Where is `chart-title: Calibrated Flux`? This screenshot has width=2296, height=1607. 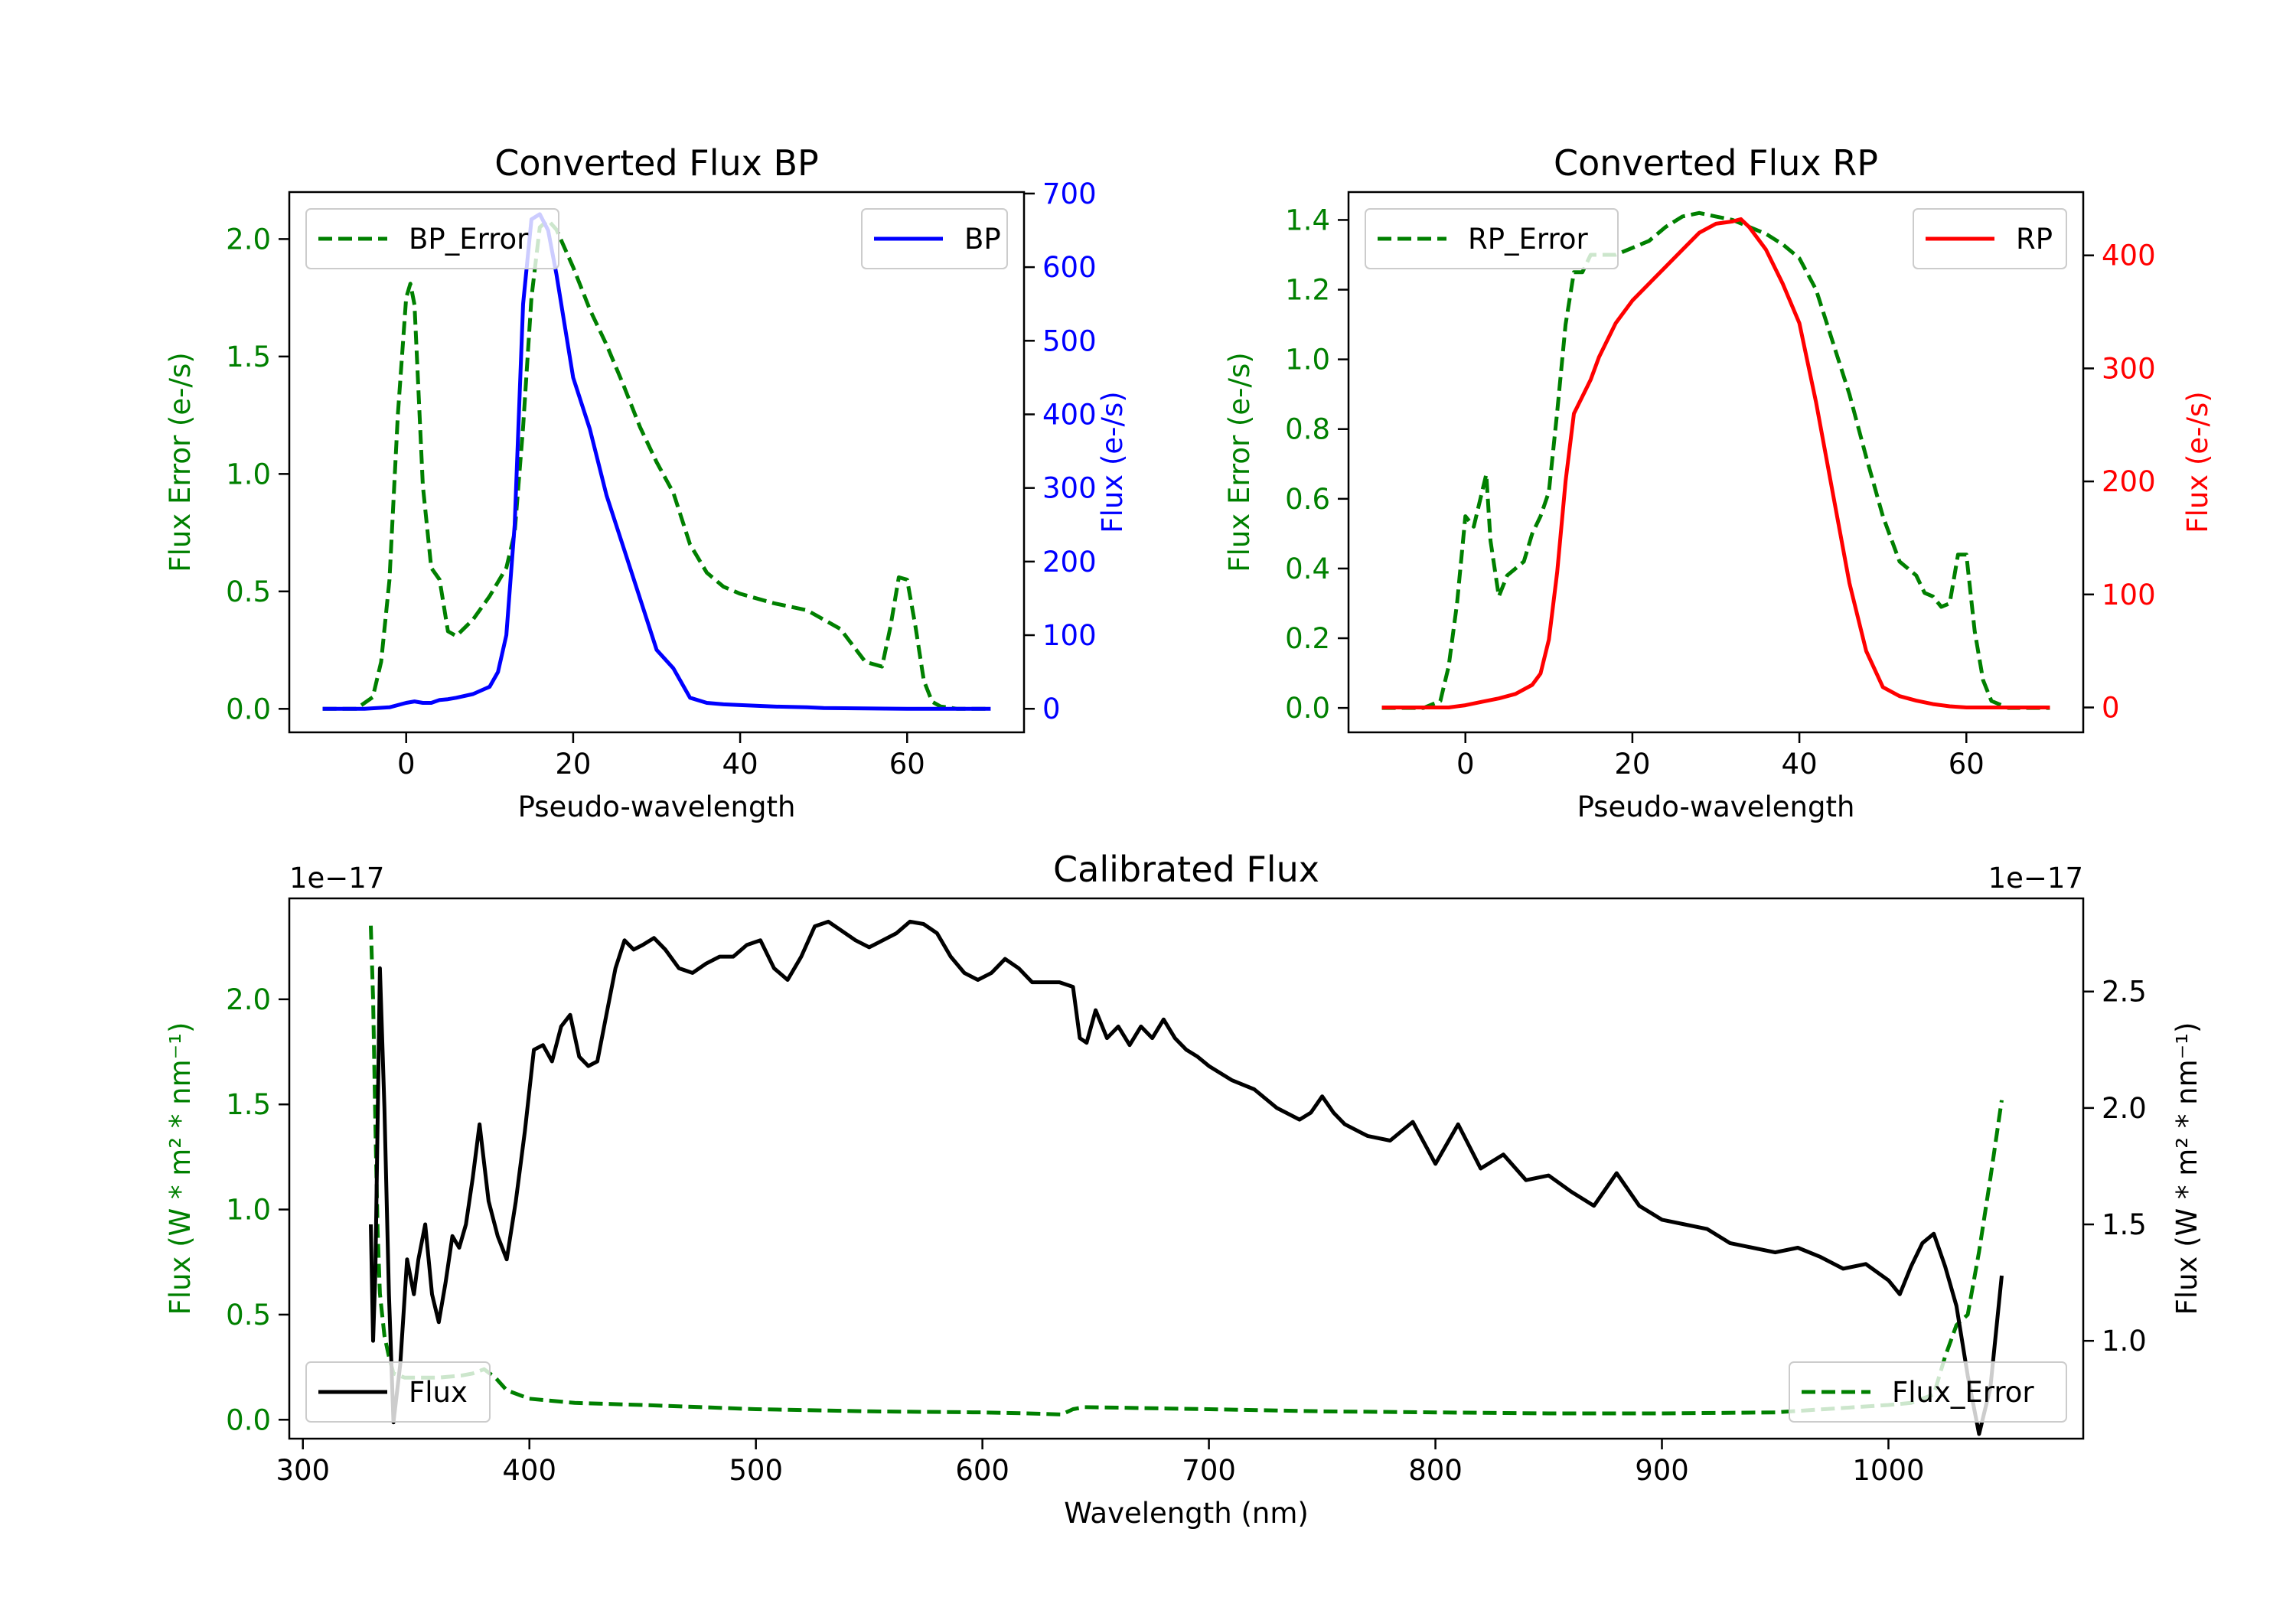
chart-title: Calibrated Flux is located at coordinates (1186, 870).